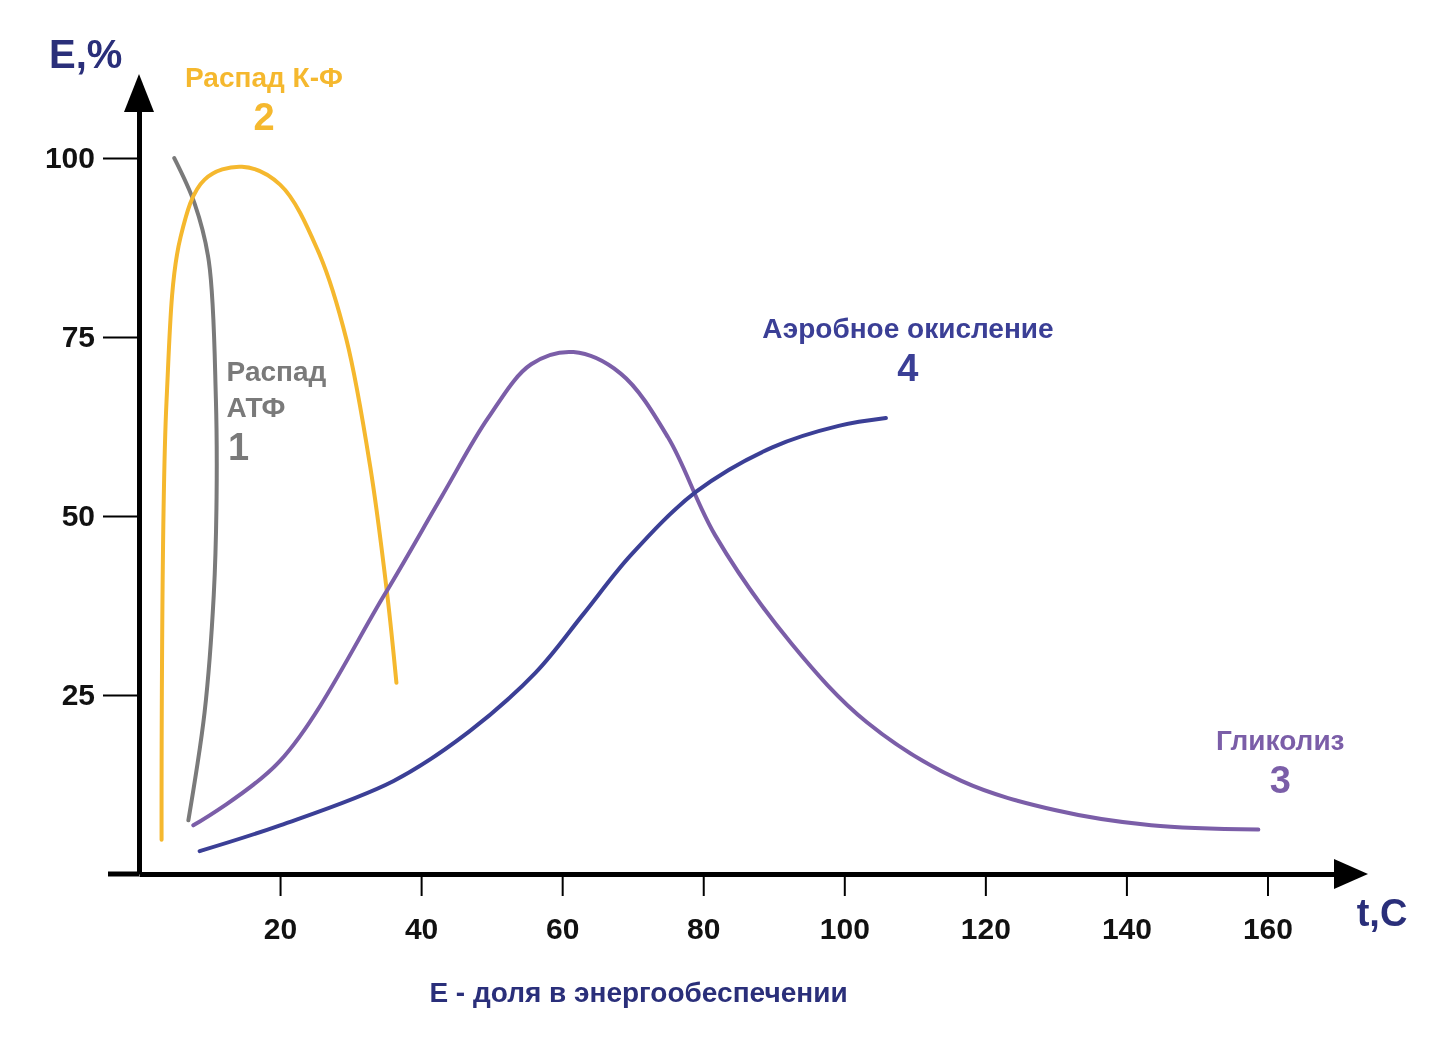  I want to click on x-tick-label: 40, so click(421, 929).